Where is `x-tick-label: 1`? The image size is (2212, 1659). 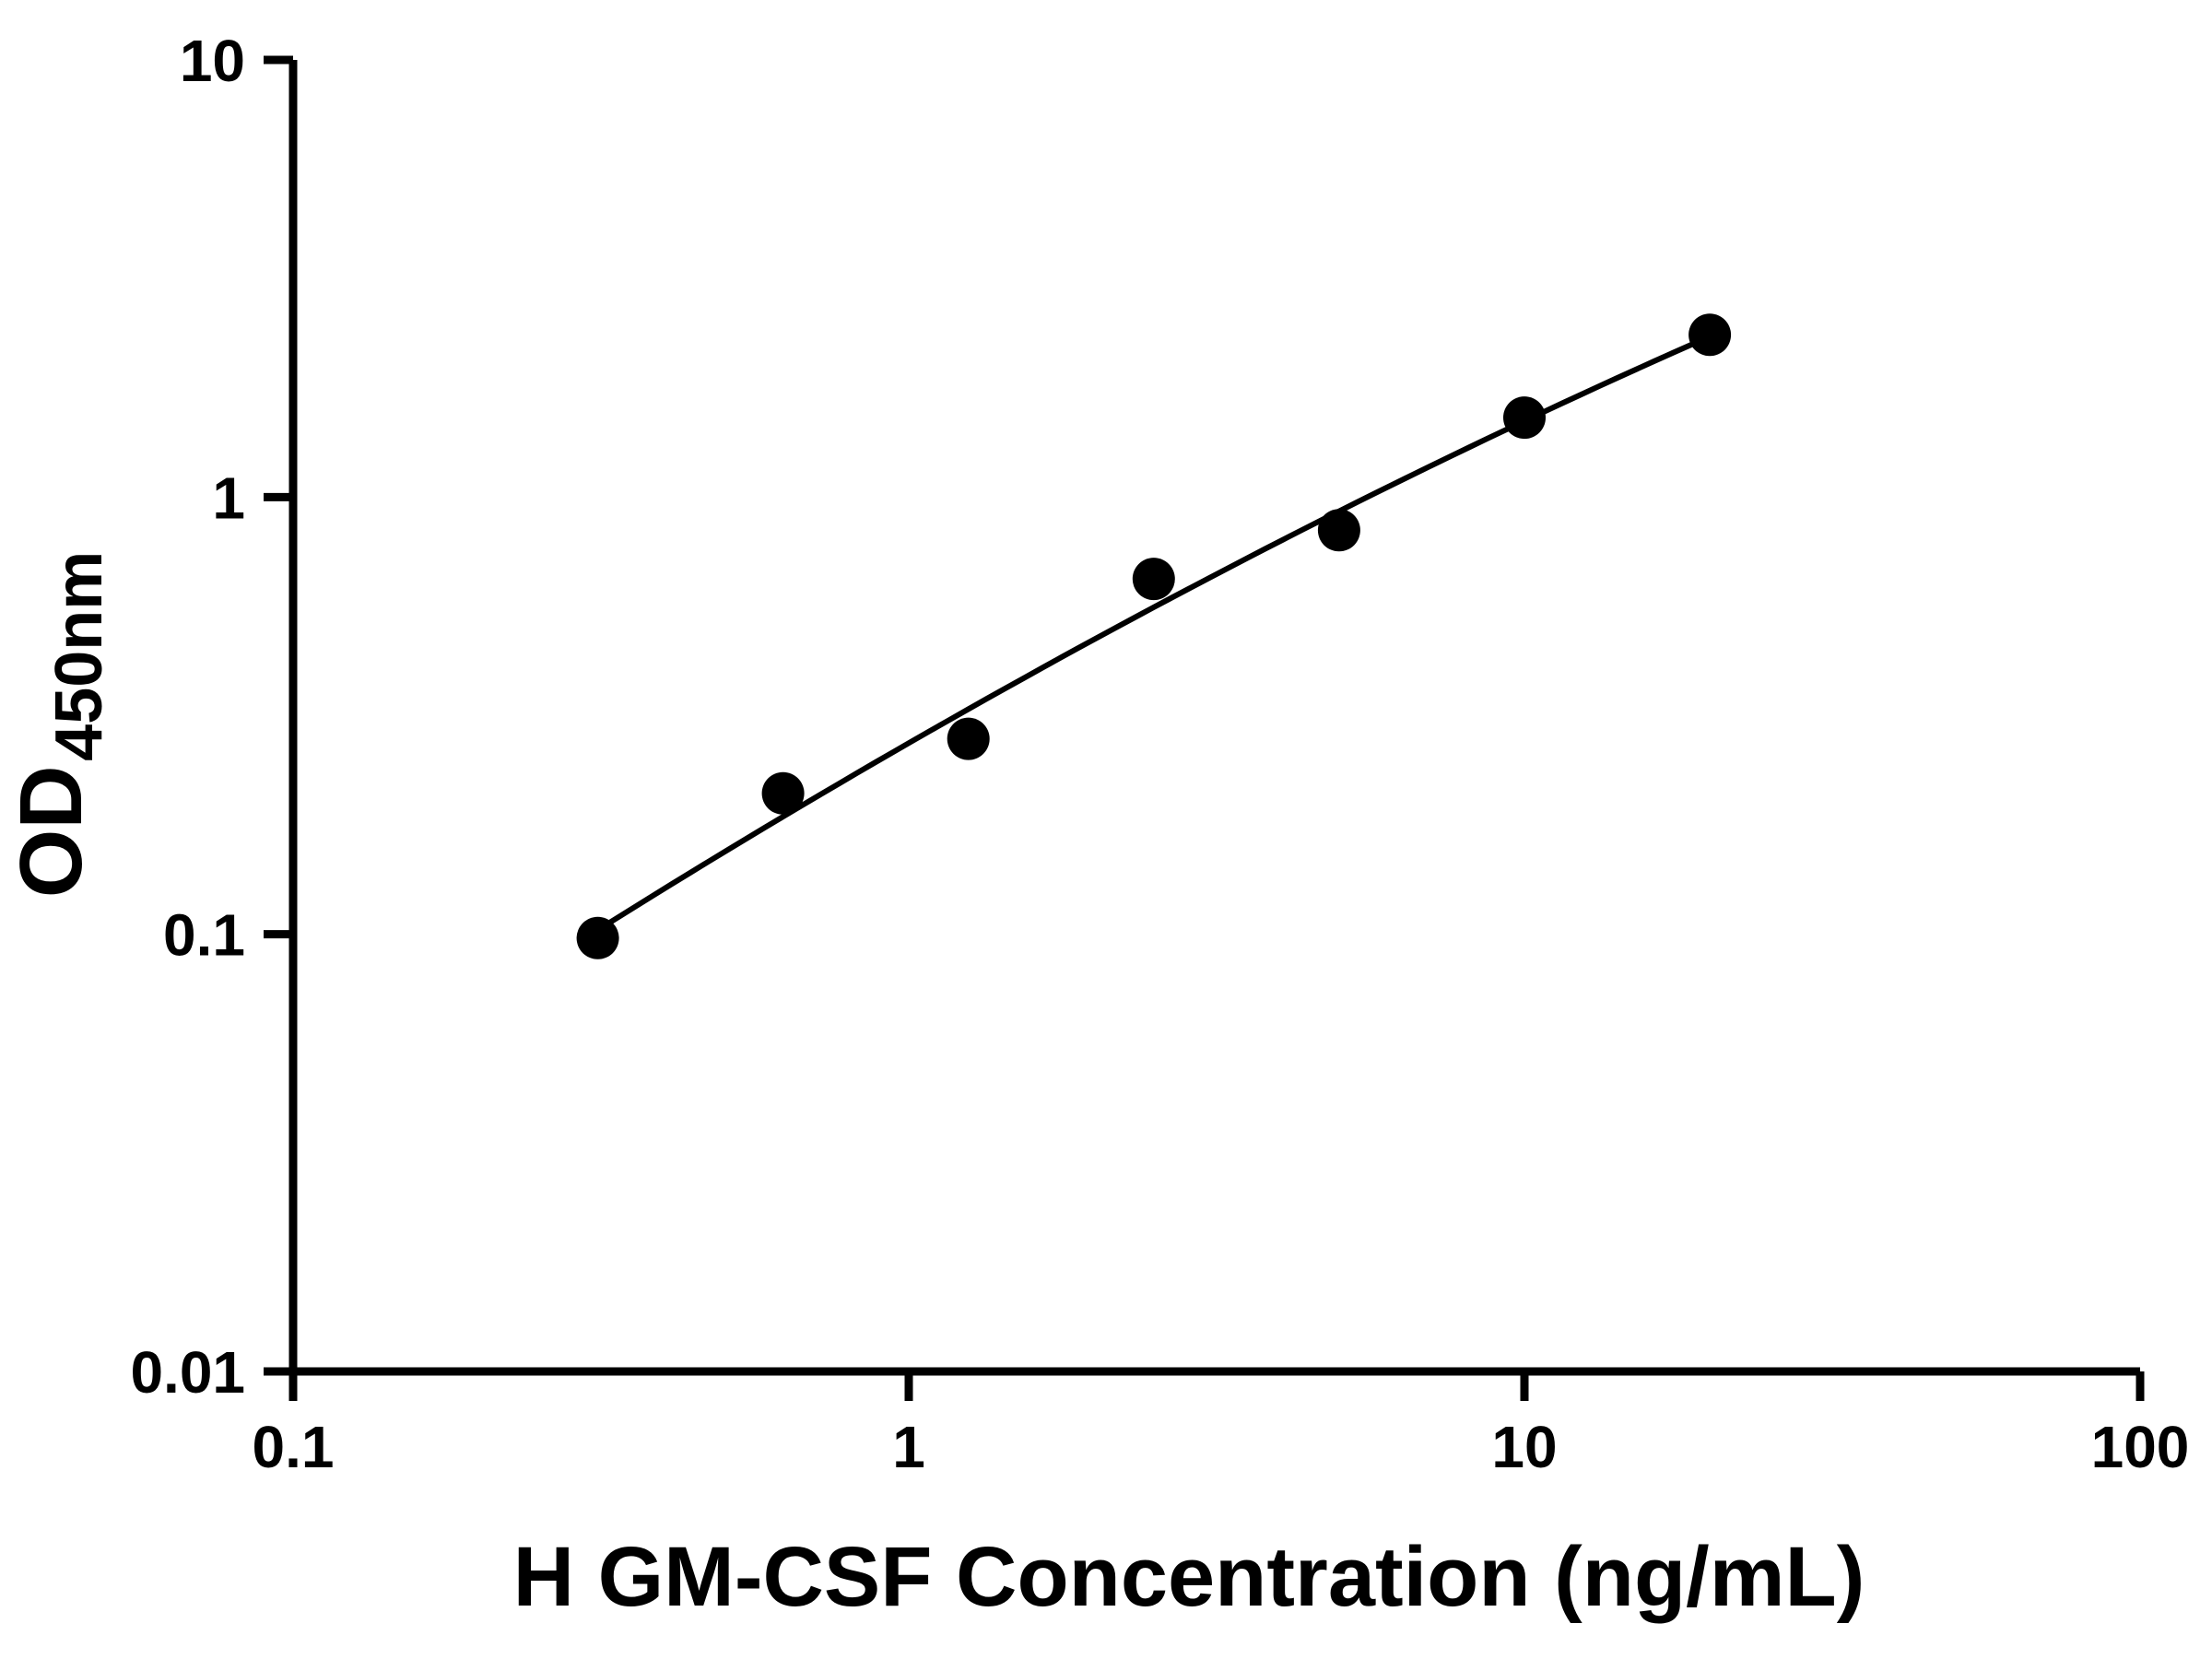
x-tick-label: 1 is located at coordinates (908, 1447).